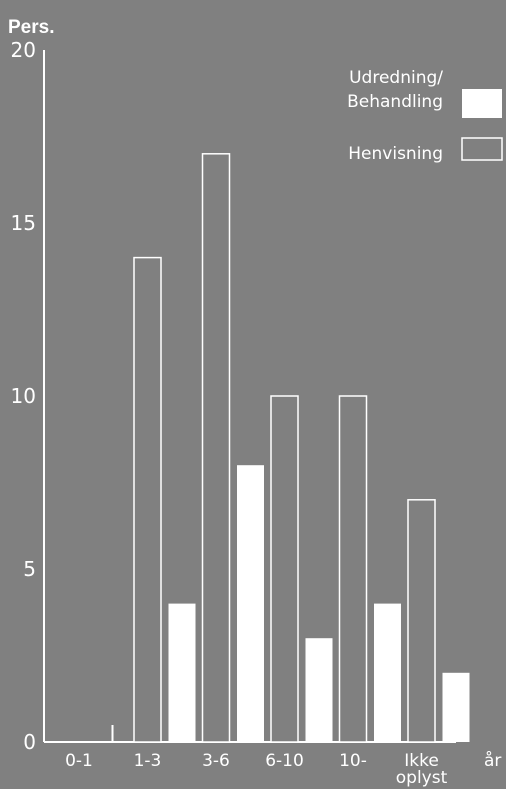 This screenshot has width=506, height=789. What do you see at coordinates (422, 769) in the screenshot?
I see `x-tick-label: Ikke oplyst` at bounding box center [422, 769].